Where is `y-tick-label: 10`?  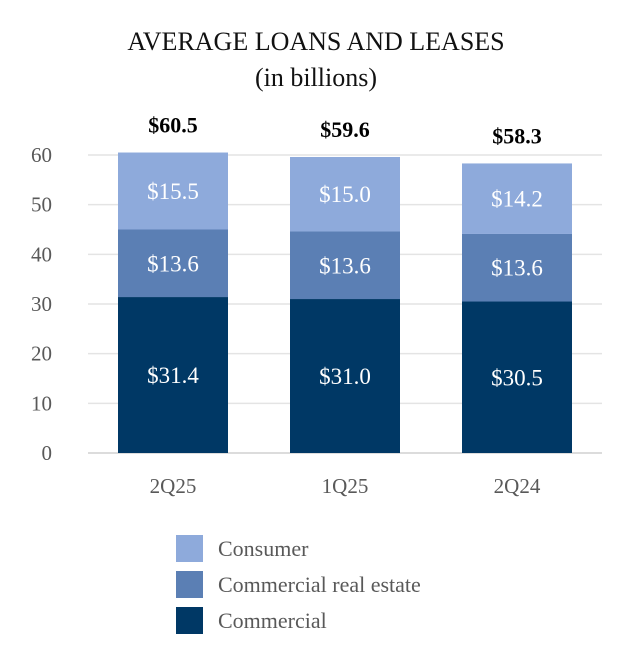
y-tick-label: 10 is located at coordinates (41, 403).